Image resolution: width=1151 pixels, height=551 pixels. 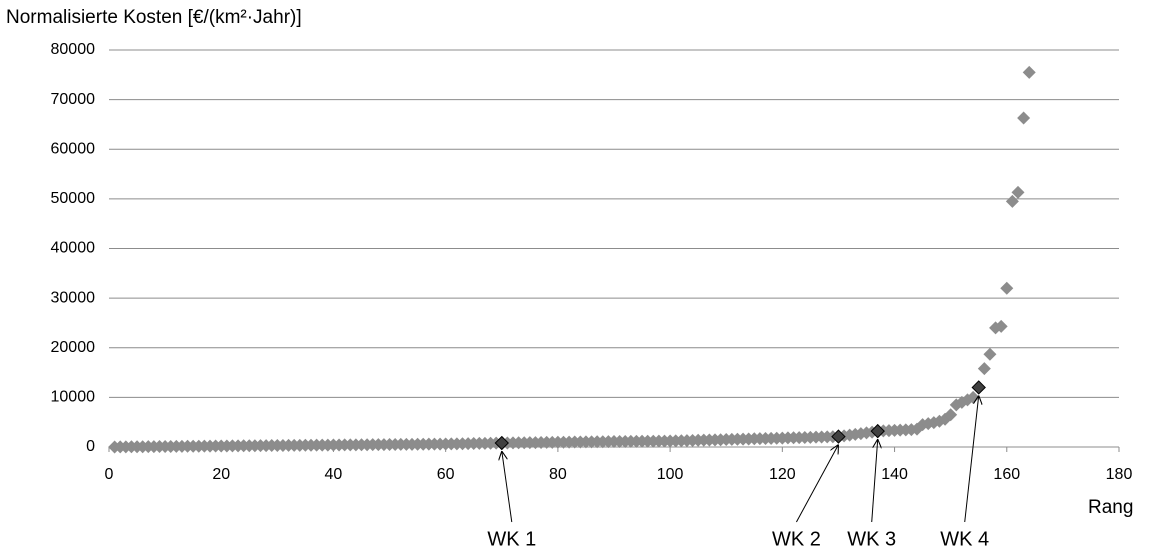 I want to click on x-tick-label: 40, so click(x=334, y=474).